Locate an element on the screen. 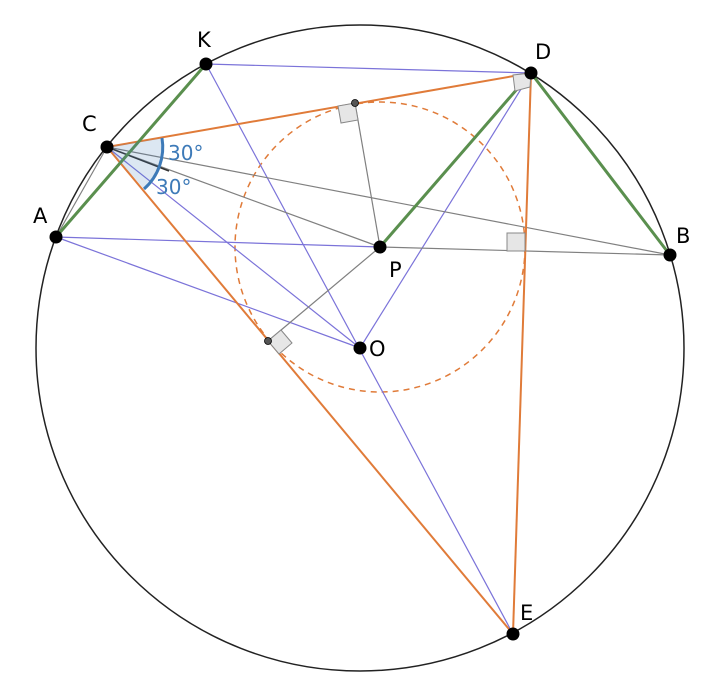 This screenshot has width=723, height=696. segment-pd is located at coordinates (455, 160).